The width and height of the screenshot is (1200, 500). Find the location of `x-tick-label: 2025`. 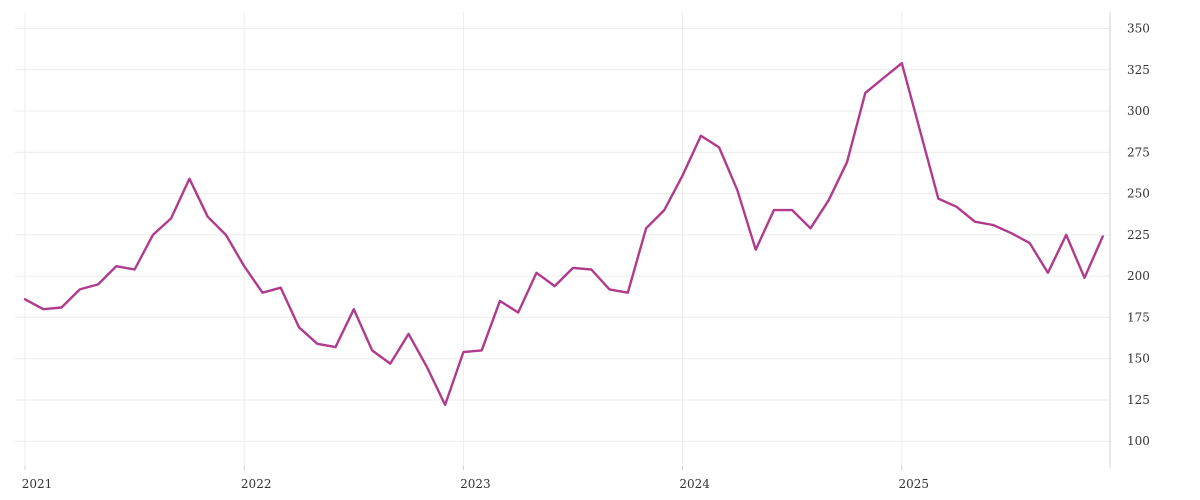

x-tick-label: 2025 is located at coordinates (914, 484).